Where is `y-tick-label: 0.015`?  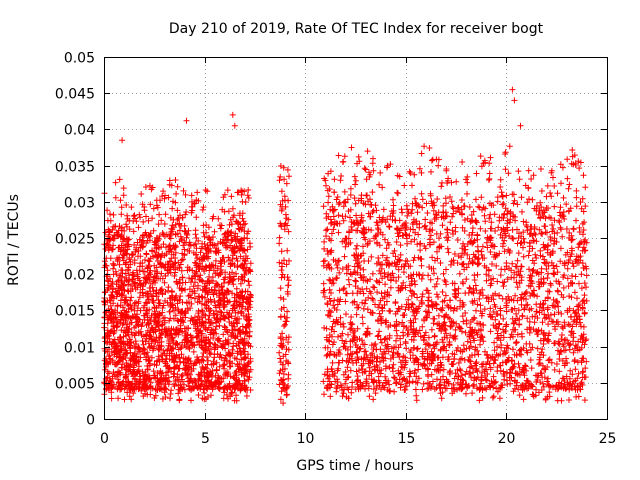 y-tick-label: 0.015 is located at coordinates (75, 312).